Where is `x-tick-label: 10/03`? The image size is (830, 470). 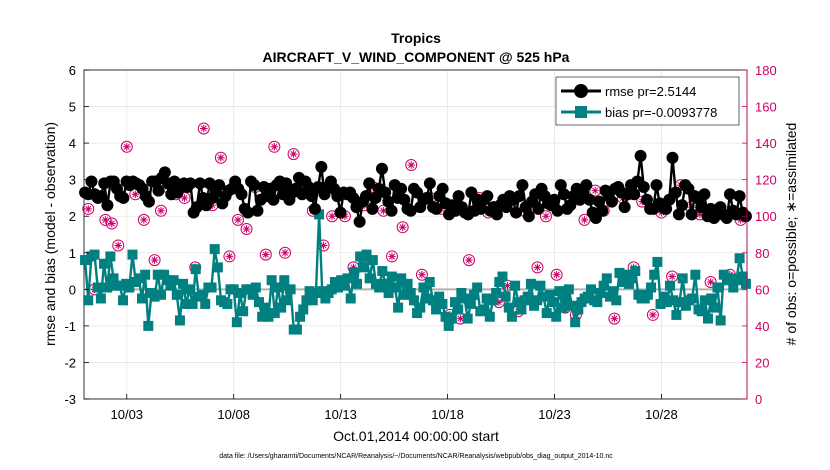
x-tick-label: 10/03 is located at coordinates (127, 414).